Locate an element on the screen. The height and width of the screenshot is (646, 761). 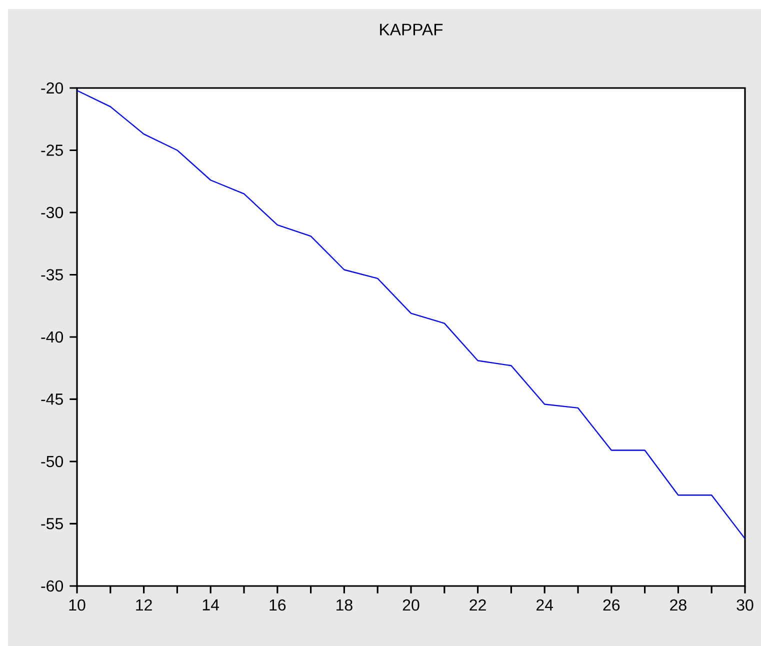
x-tick-label: 10 is located at coordinates (77, 605).